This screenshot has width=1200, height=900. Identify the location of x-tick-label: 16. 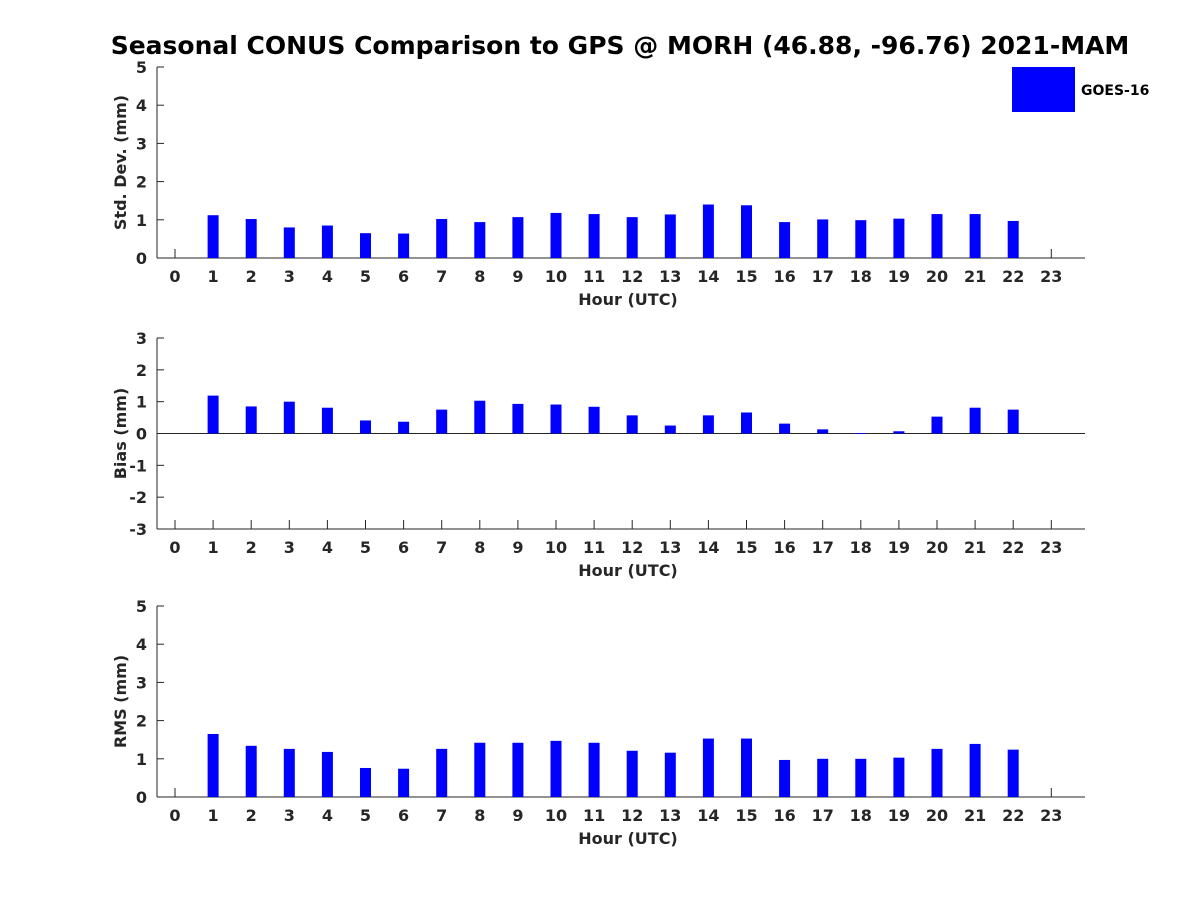
(784, 547).